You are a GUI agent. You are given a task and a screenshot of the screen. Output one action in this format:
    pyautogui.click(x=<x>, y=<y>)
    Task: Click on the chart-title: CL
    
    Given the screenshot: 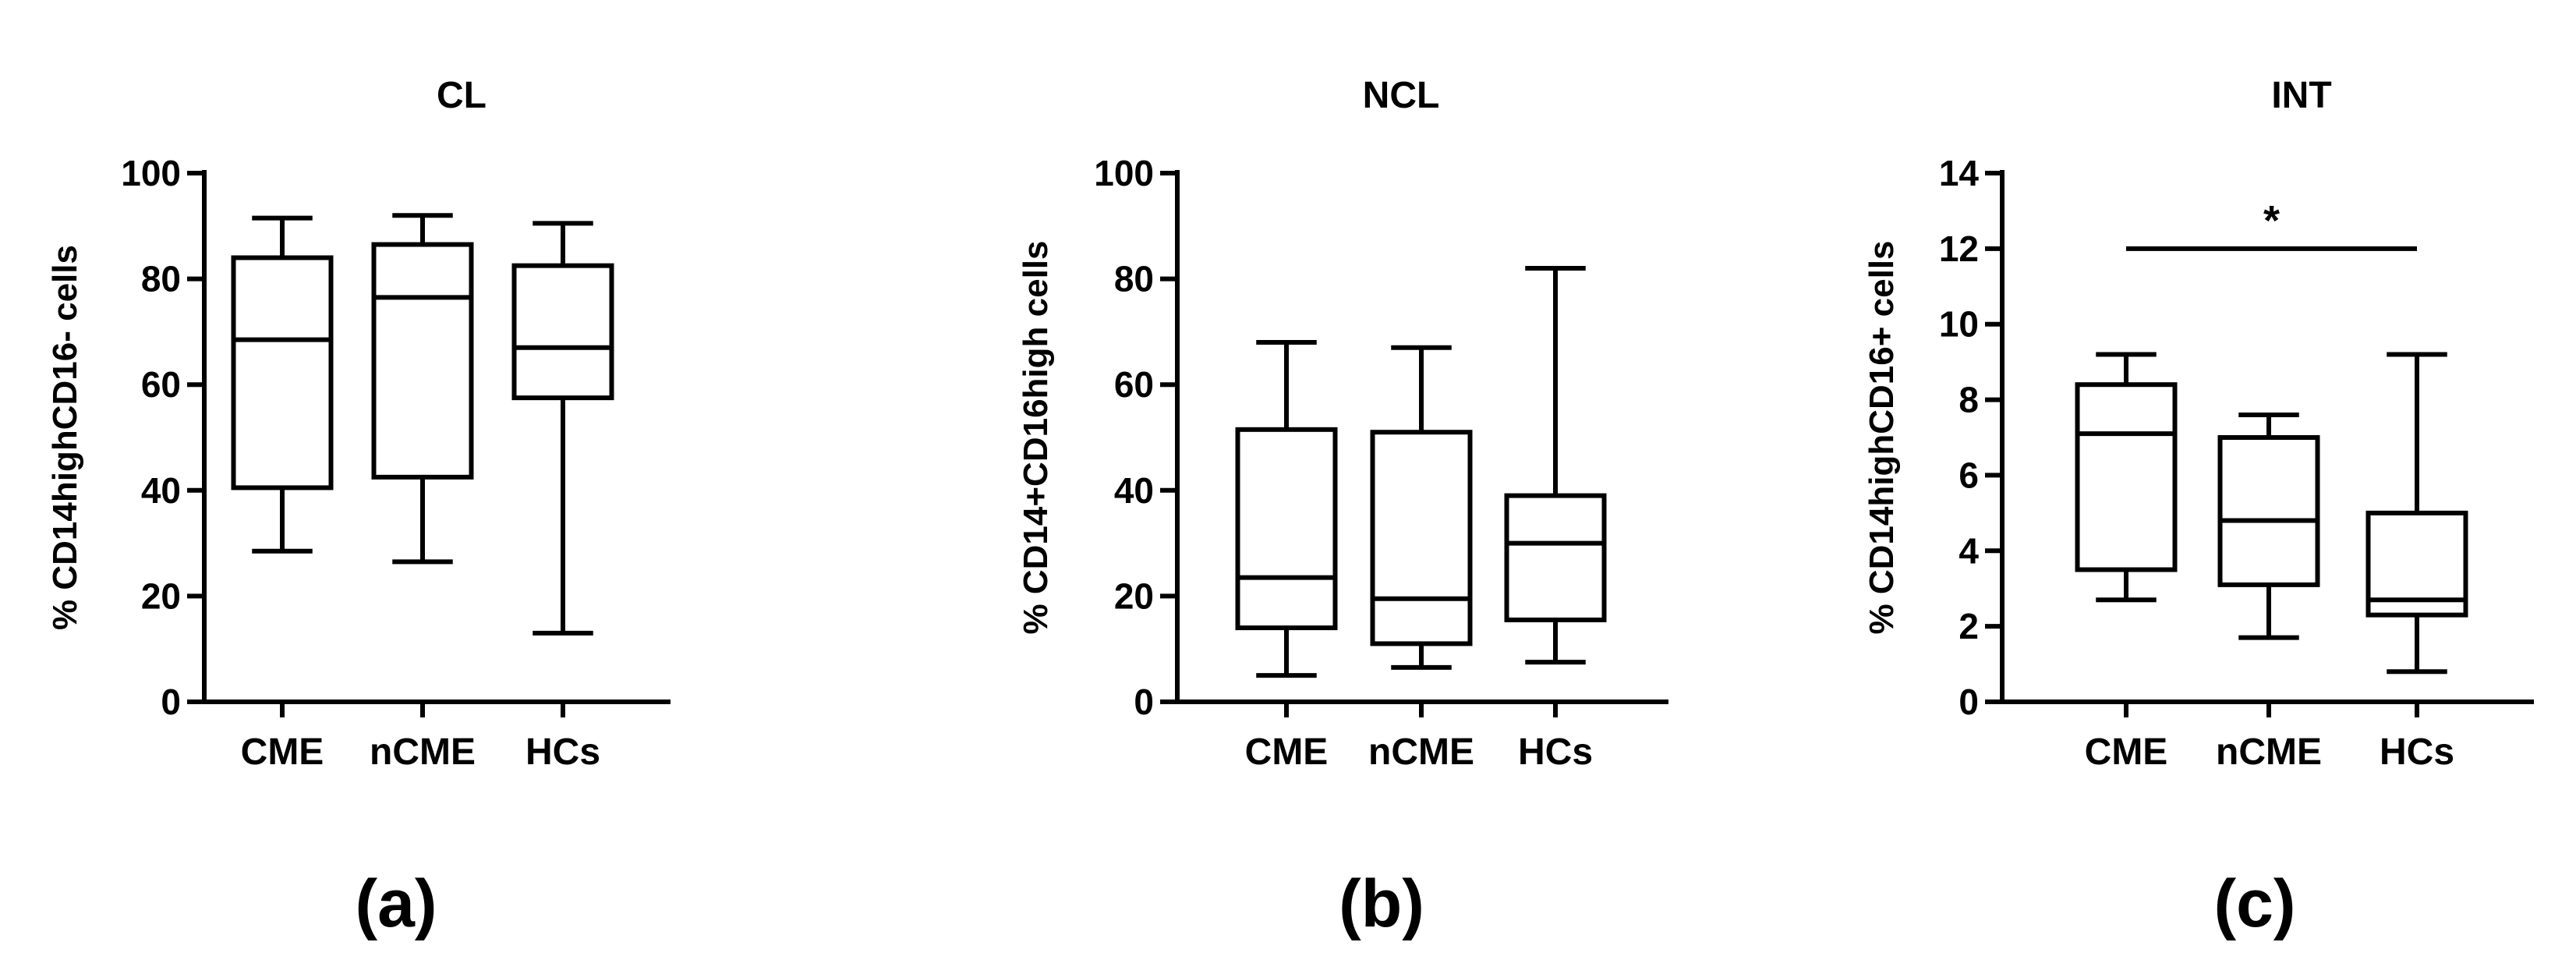 What is the action you would take?
    pyautogui.click(x=462, y=95)
    